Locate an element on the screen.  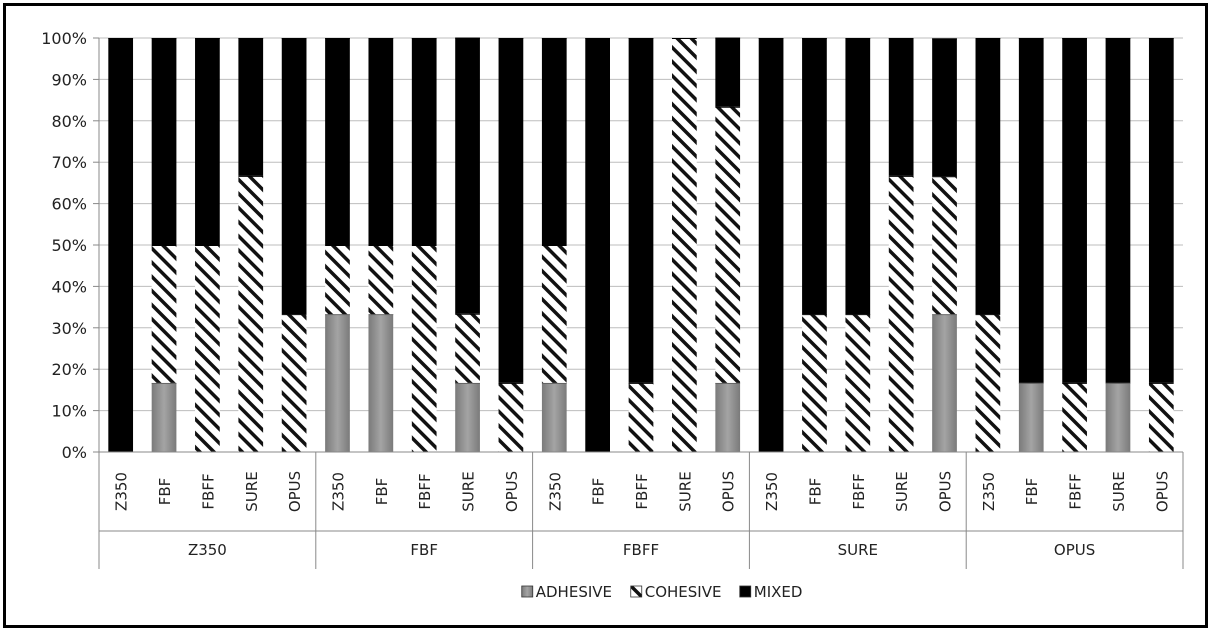
legend-label-adhesive: ADHESIVE is located at coordinates (574, 592).